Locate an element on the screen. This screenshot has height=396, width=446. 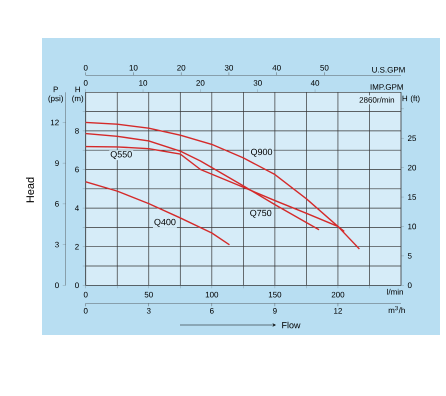
series-label: Q550 is located at coordinates (121, 155).